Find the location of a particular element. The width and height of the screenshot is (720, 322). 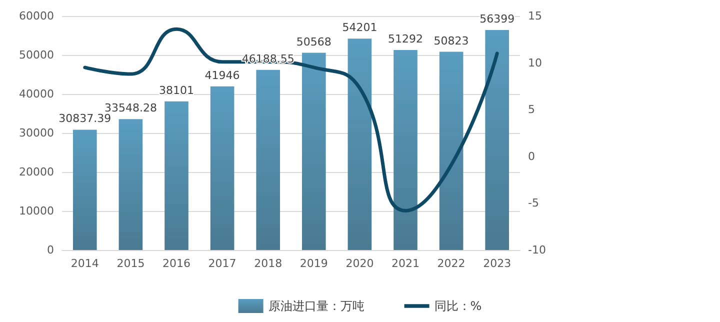

legend-label: 原油进口量：万吨 is located at coordinates (316, 306).